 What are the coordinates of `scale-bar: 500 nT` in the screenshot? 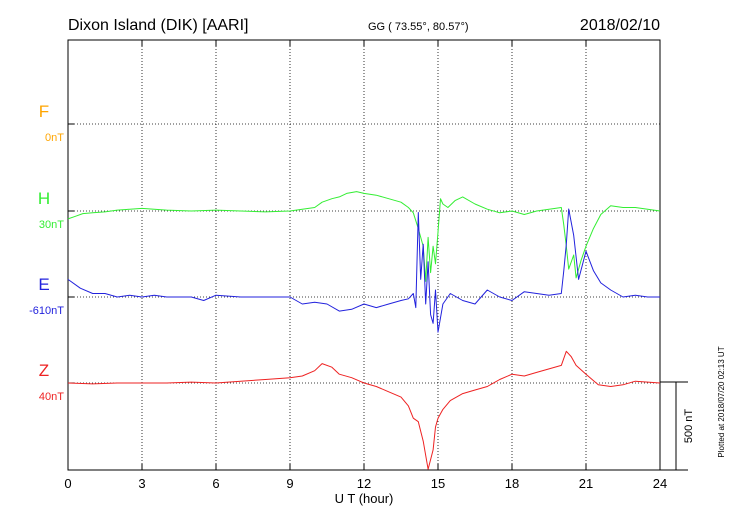 It's located at (677, 426).